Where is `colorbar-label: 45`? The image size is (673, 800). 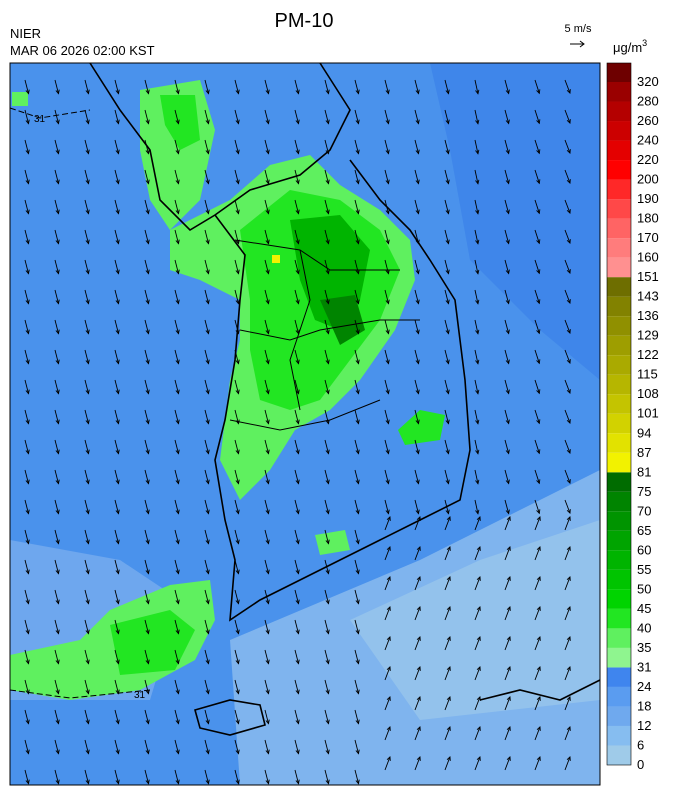 colorbar-label: 45 is located at coordinates (644, 608).